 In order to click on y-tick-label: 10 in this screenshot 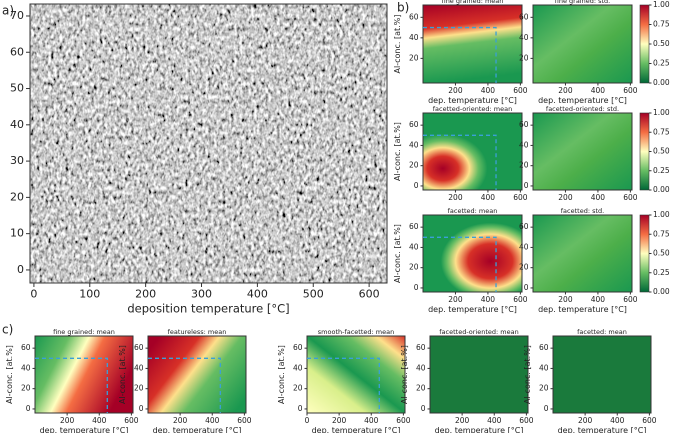, I will do `click(17, 233)`.